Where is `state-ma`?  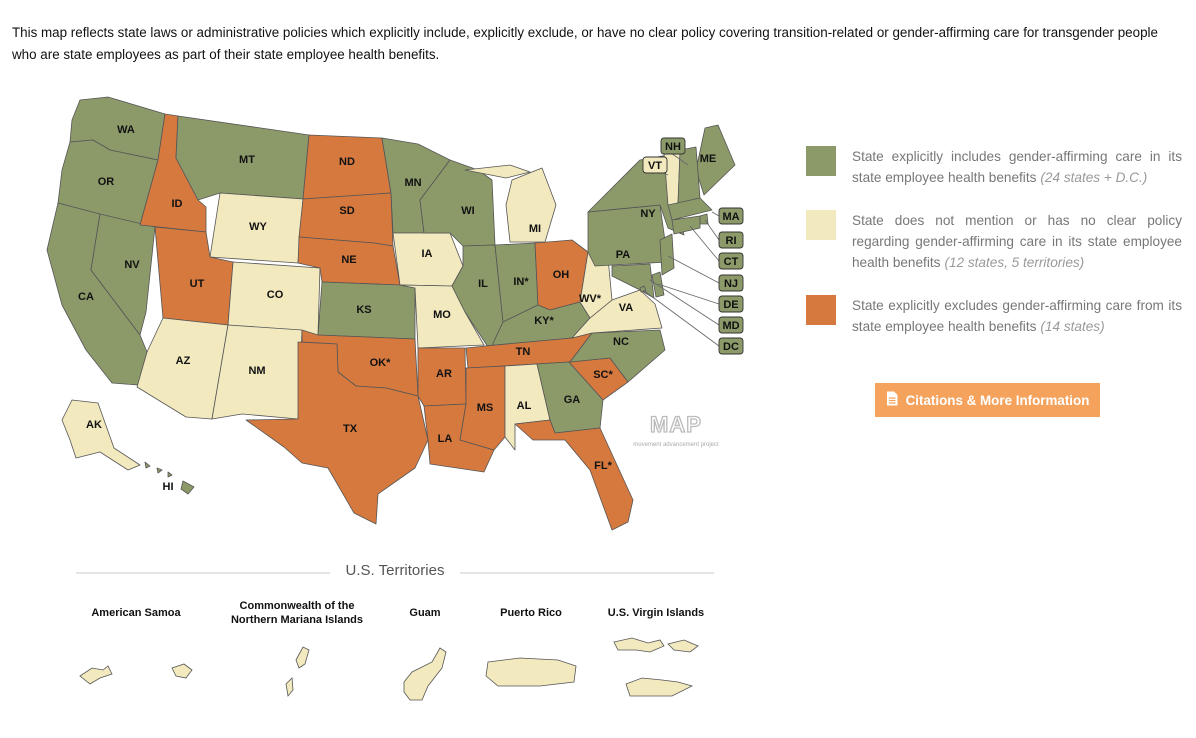 state-ma is located at coordinates (690, 209).